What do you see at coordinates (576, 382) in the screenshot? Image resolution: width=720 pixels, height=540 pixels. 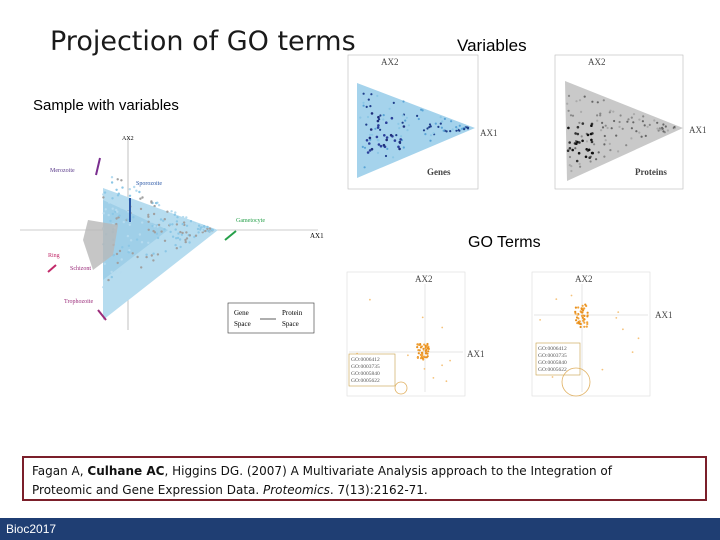 I see `go-protein-highlight-circle` at bounding box center [576, 382].